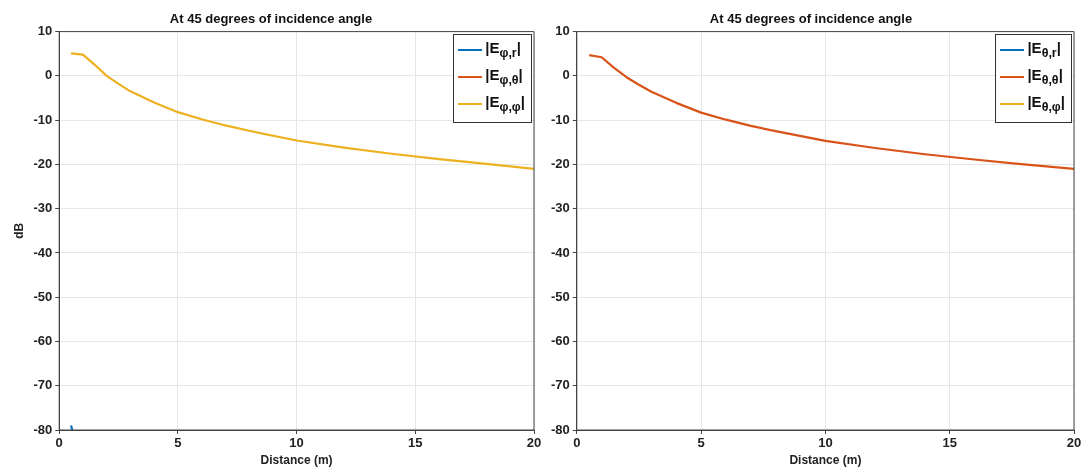  Describe the element at coordinates (1044, 49) in the screenshot. I see `legend-label: |E$_{θ,r}$|` at that location.